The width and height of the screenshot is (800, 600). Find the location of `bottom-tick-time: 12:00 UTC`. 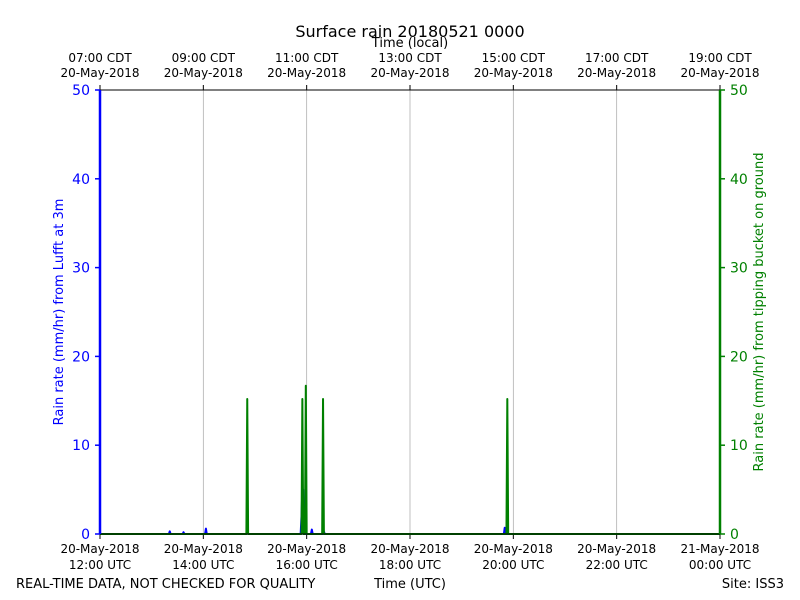

bottom-tick-time: 12:00 UTC is located at coordinates (100, 565).